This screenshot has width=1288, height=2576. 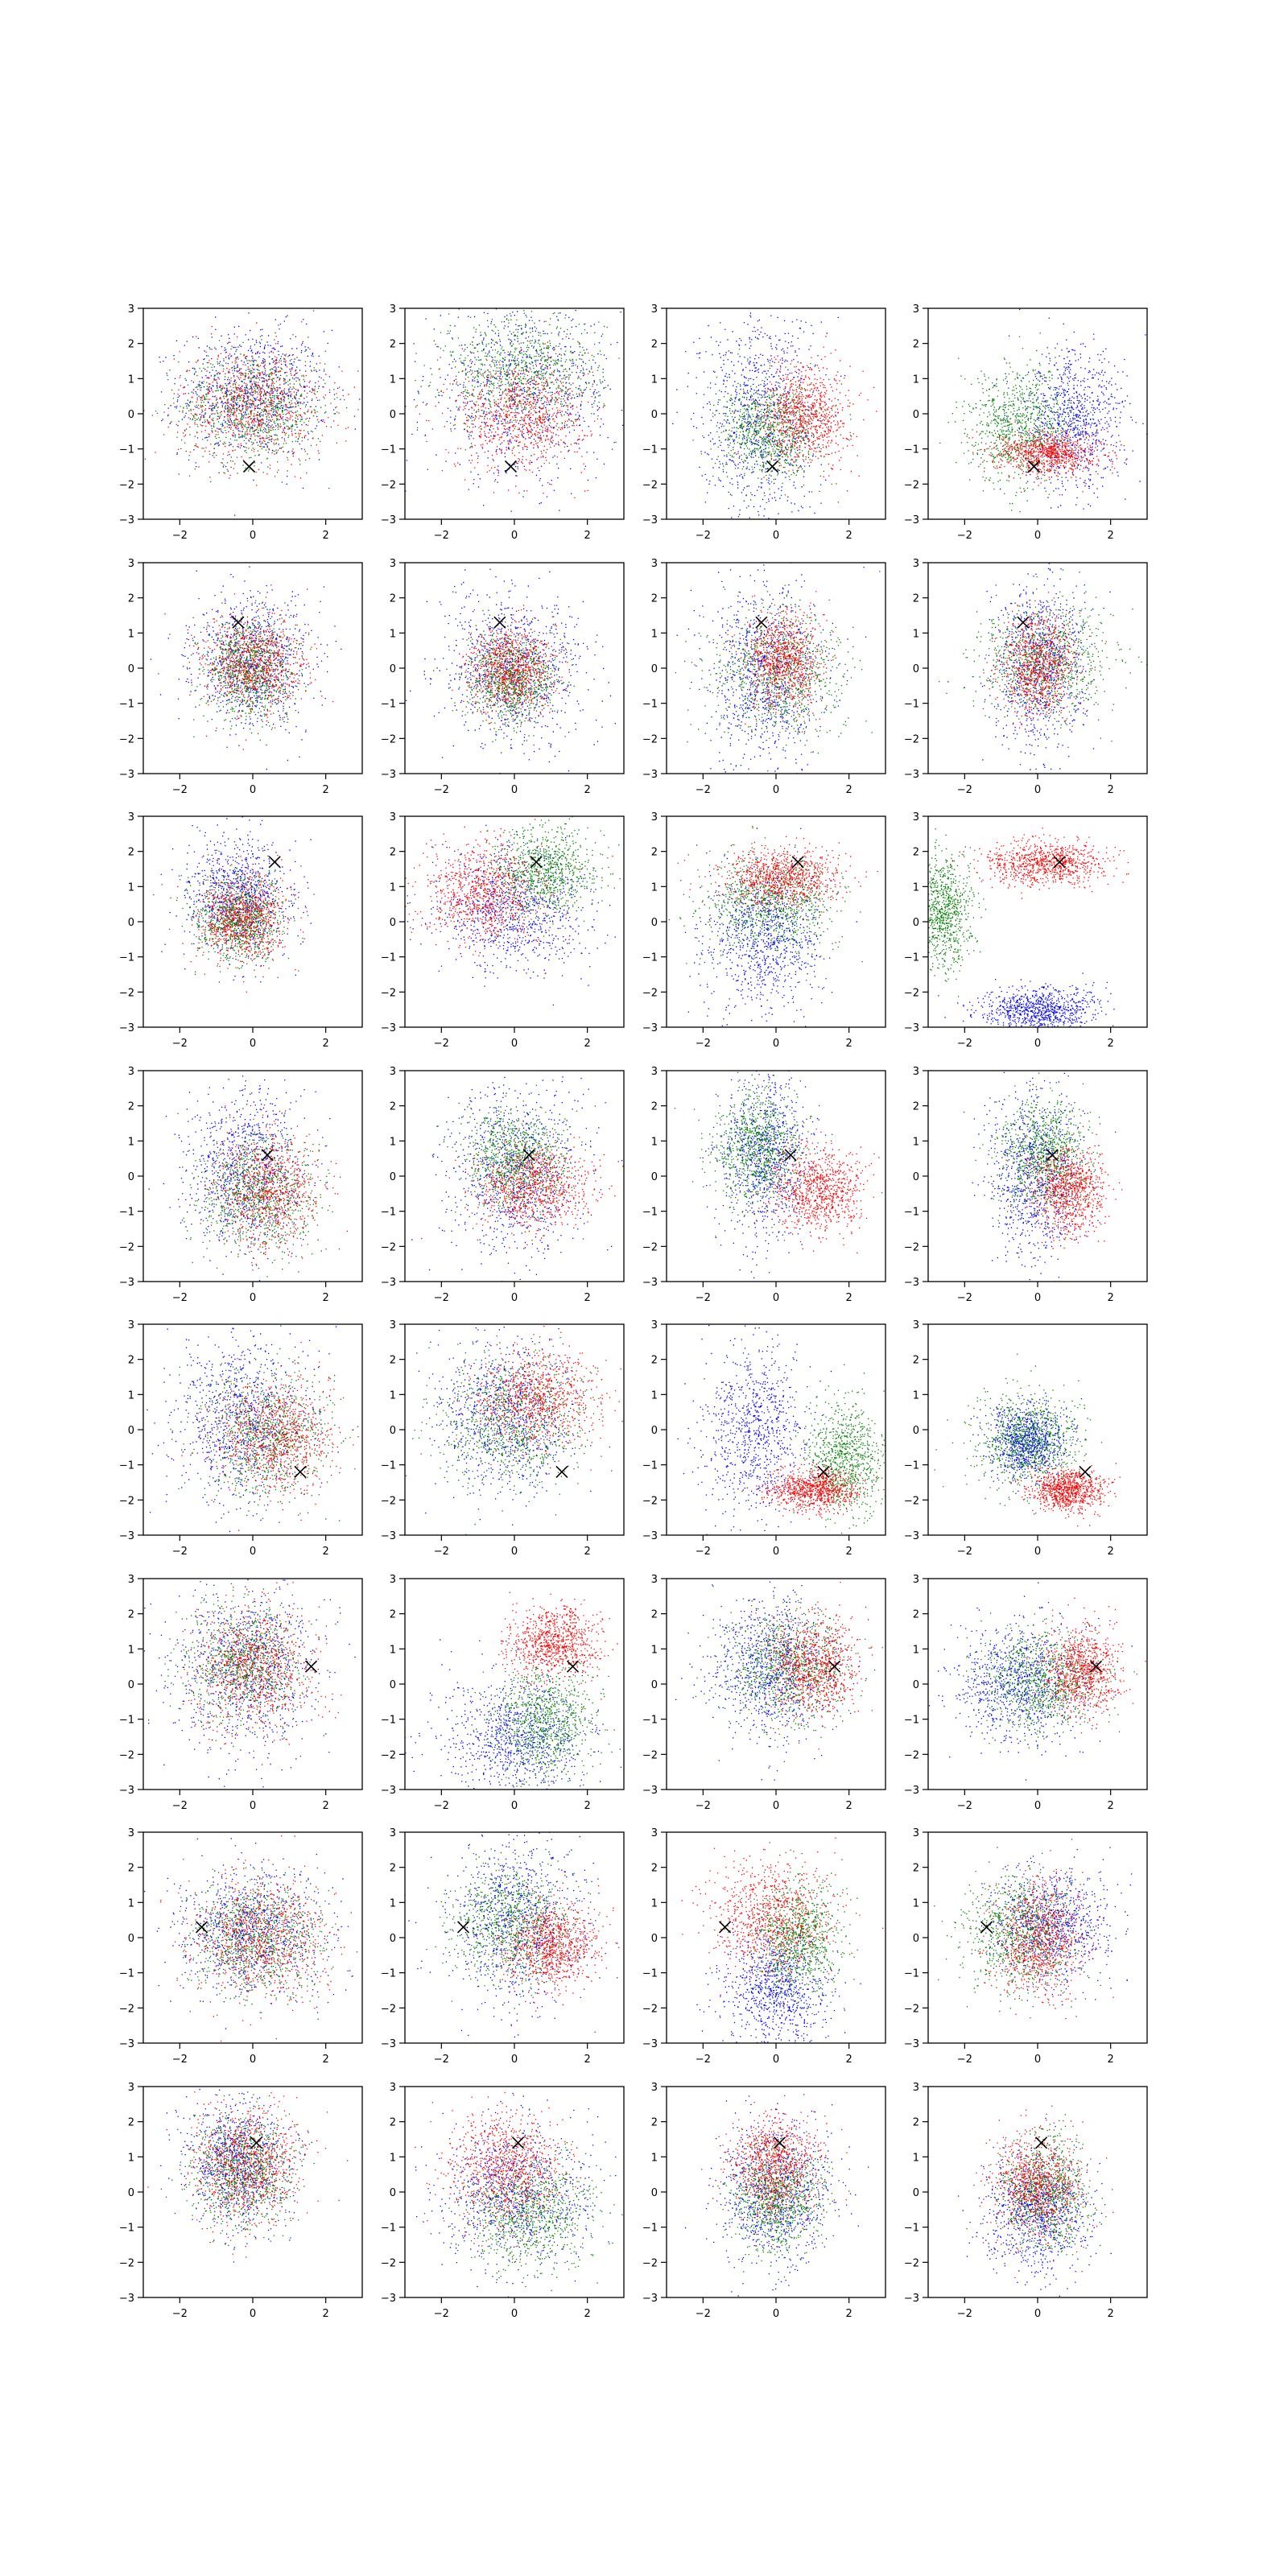 I want to click on series-blue, so click(x=1028, y=678).